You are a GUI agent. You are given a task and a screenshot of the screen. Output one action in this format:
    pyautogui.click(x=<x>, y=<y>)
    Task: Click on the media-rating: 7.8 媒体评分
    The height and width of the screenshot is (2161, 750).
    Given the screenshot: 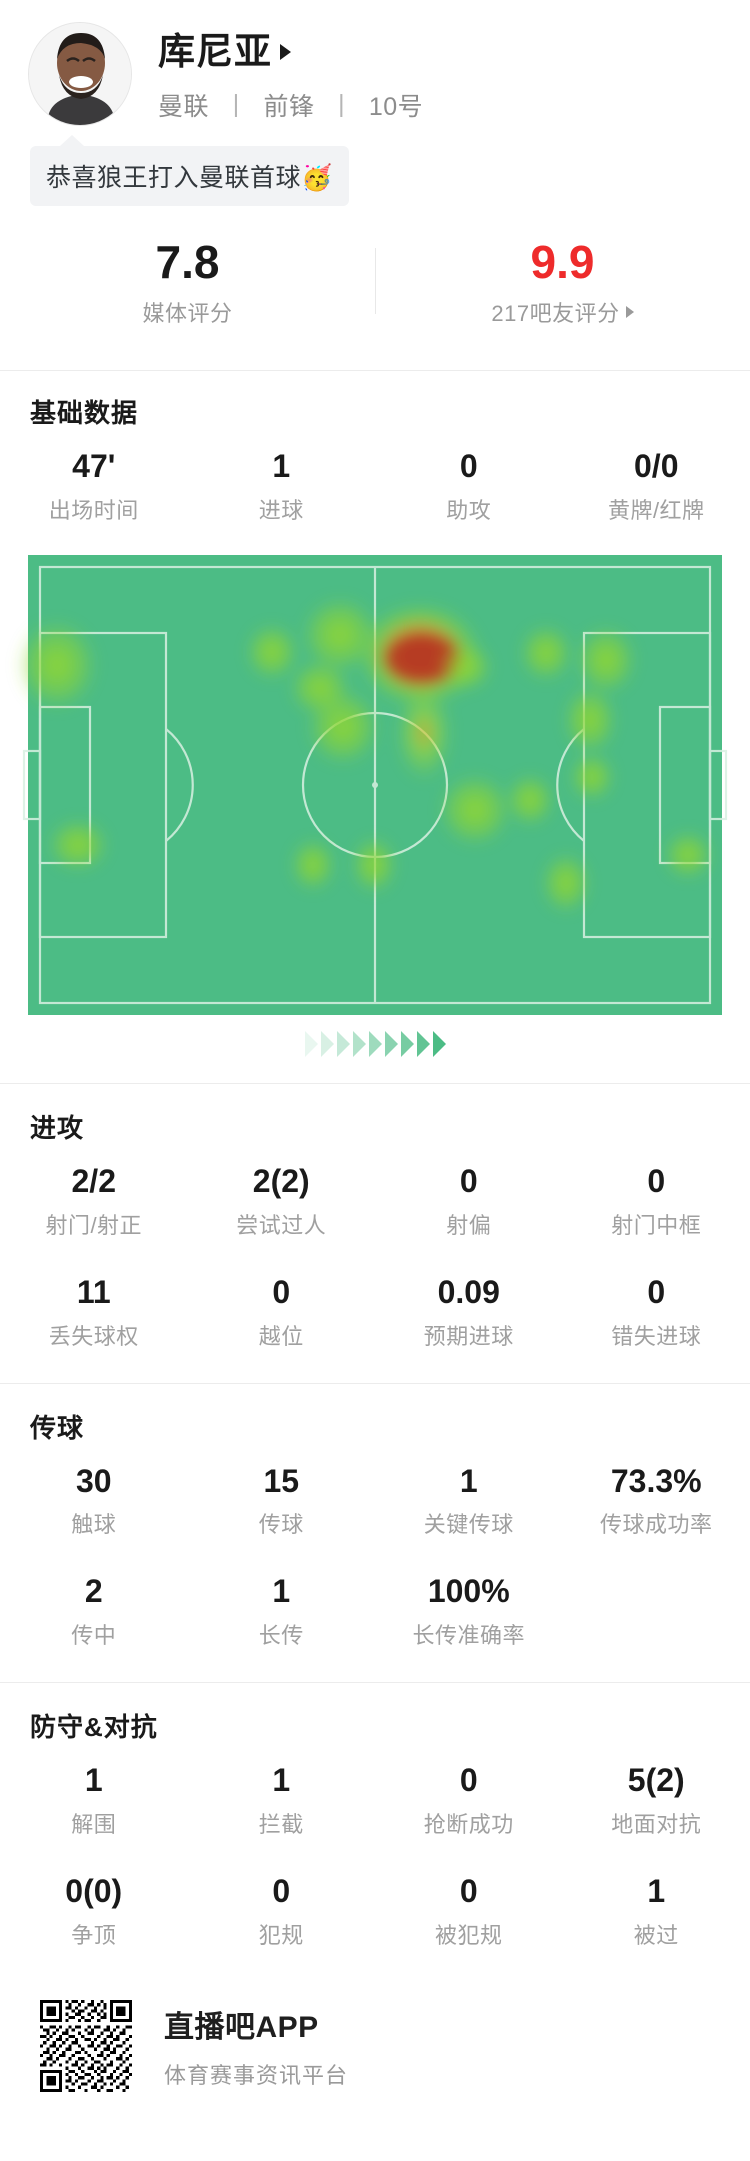 What is the action you would take?
    pyautogui.click(x=187, y=283)
    